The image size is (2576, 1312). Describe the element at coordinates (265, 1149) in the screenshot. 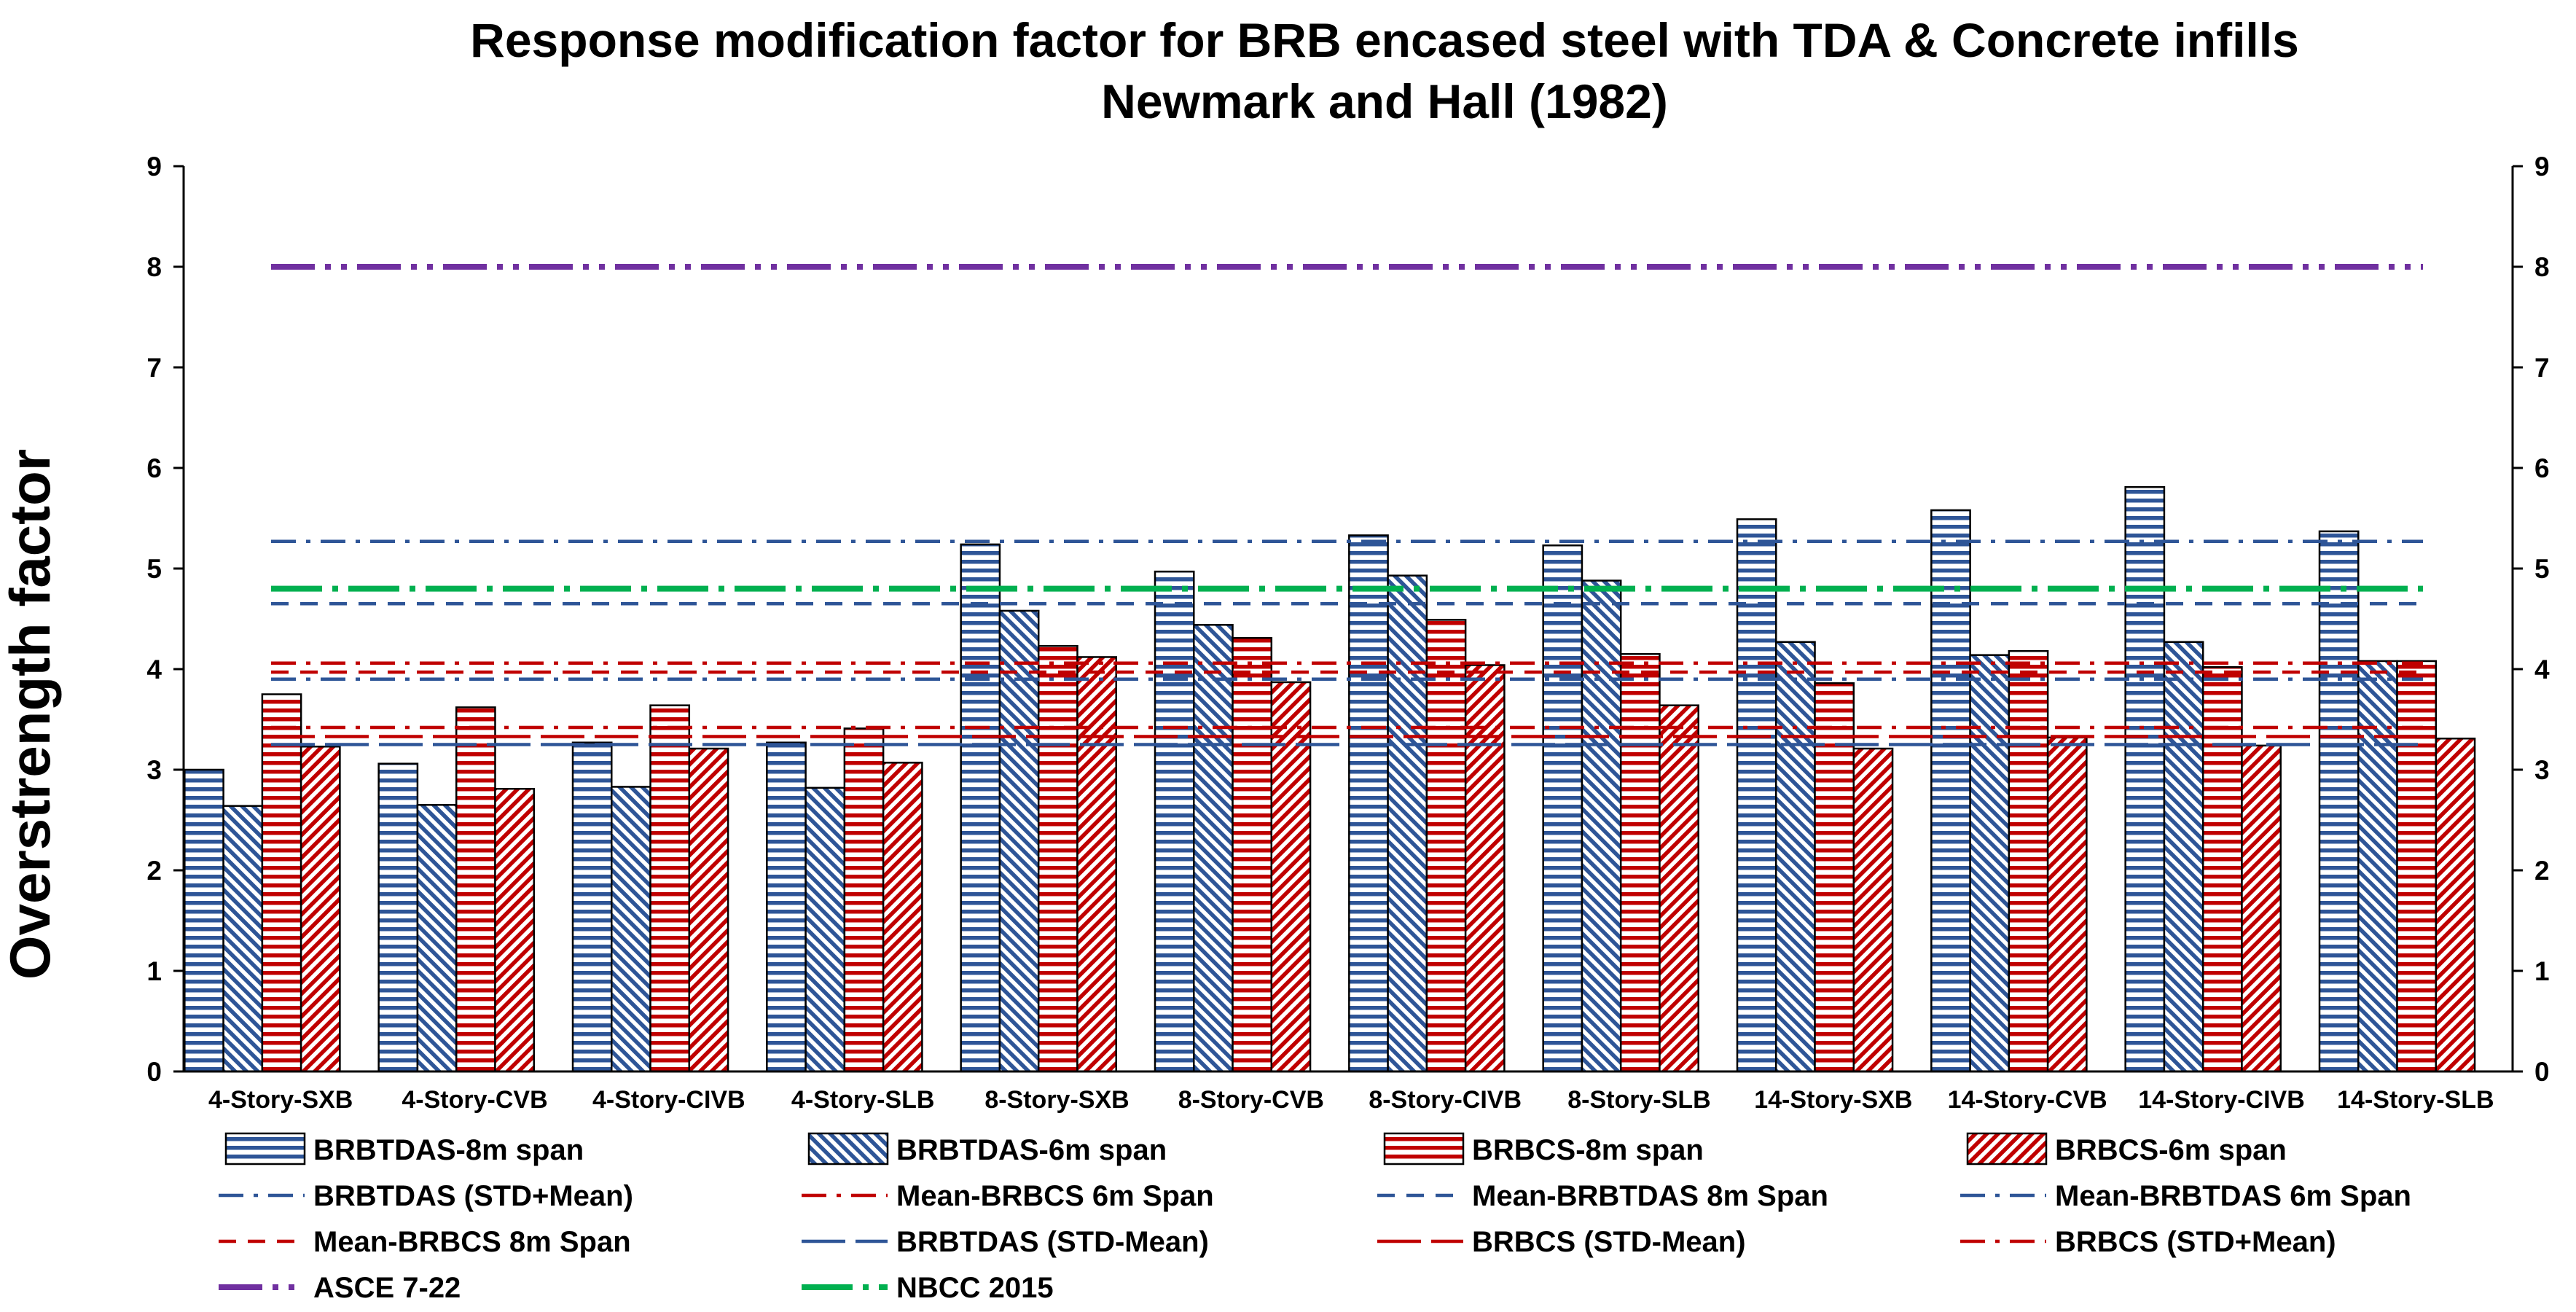

I see `legend-swatch-brbtdas-8m-span` at that location.